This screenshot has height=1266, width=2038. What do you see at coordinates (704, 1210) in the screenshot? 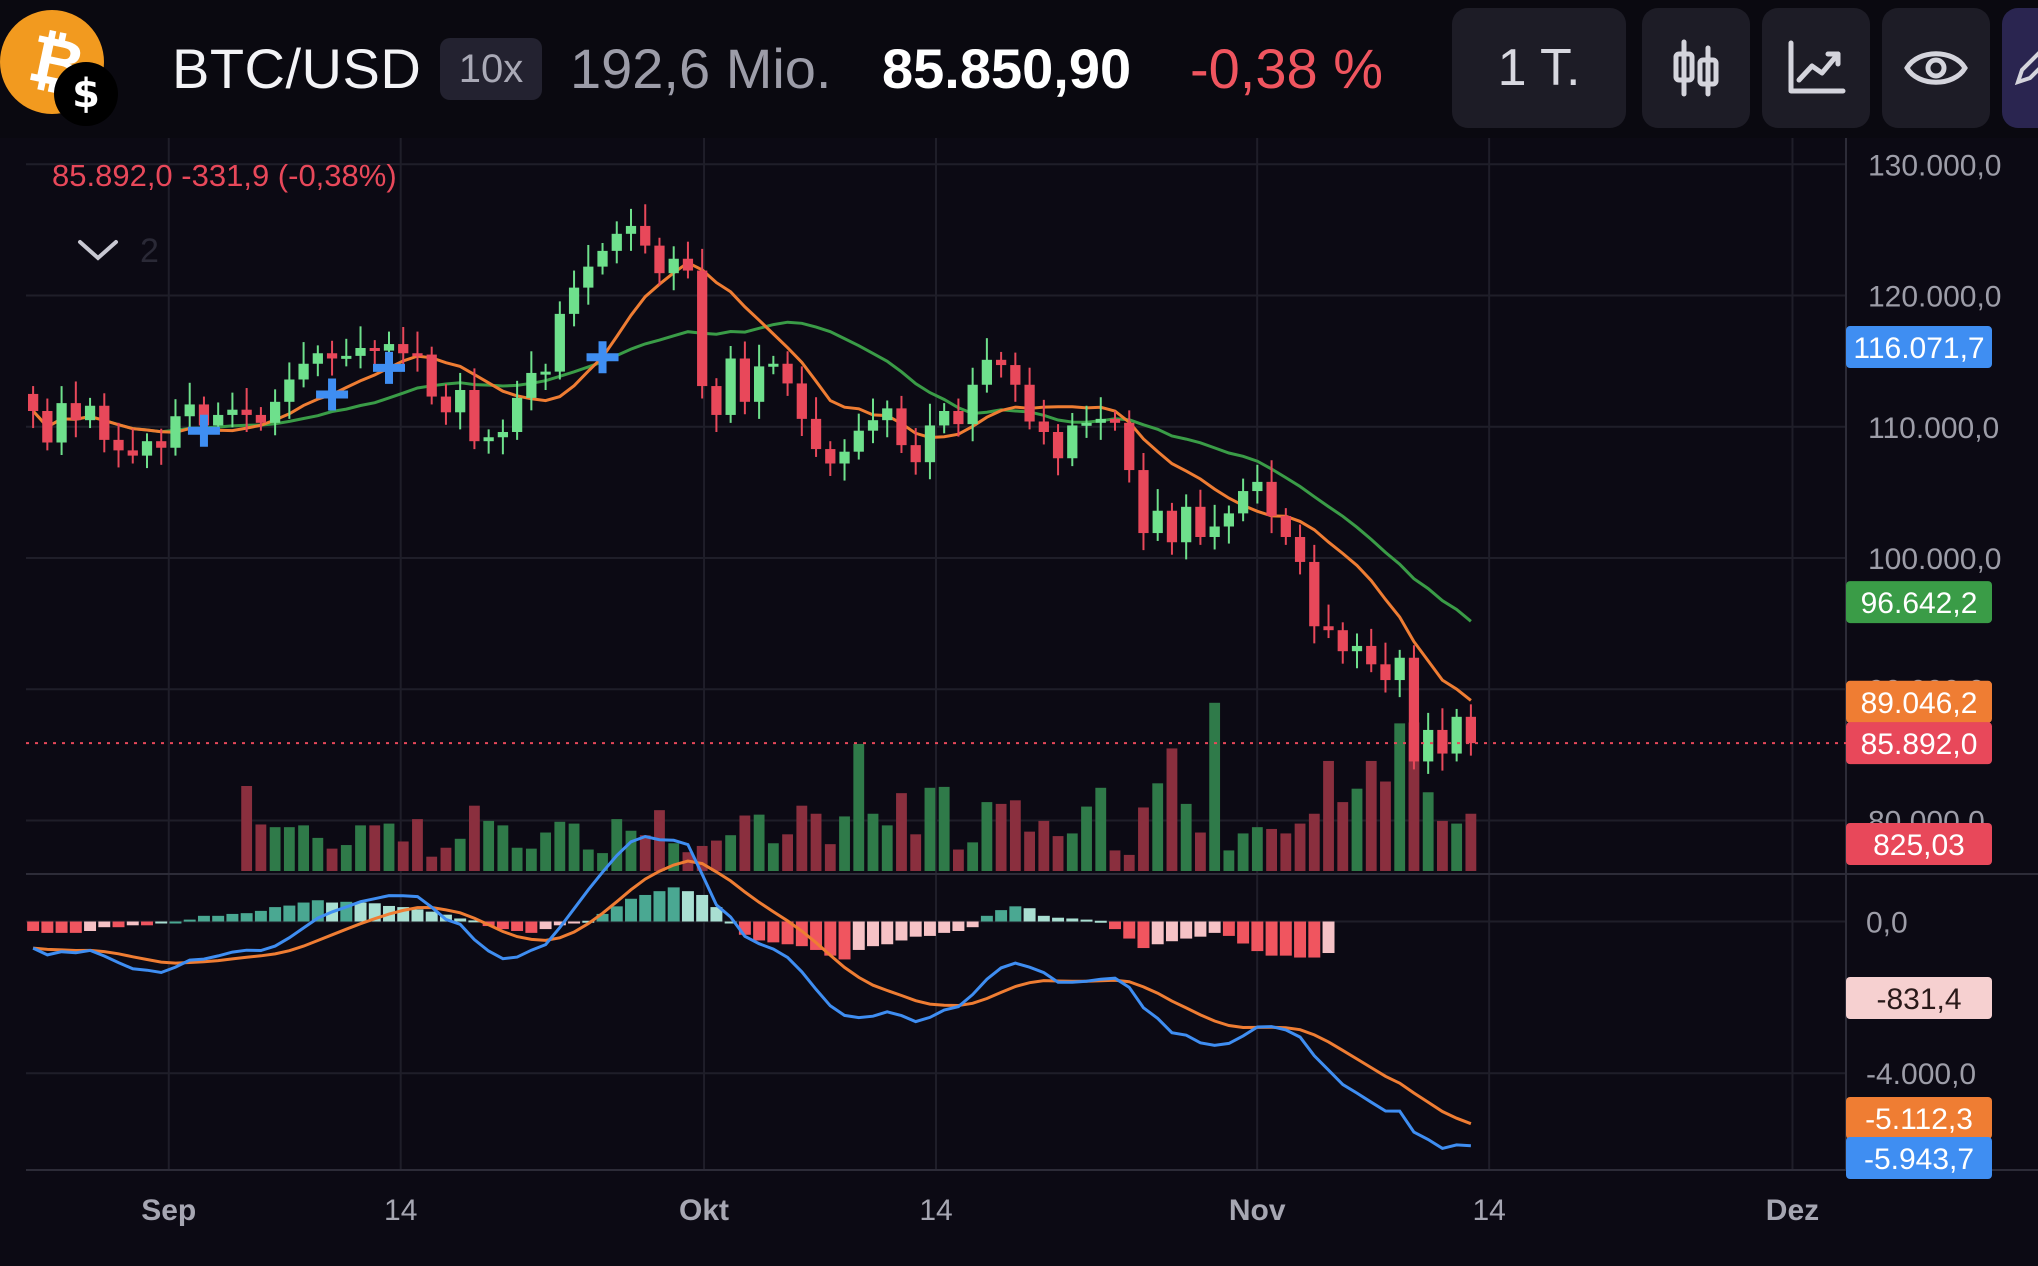
I see `time-tick-label: Okt` at bounding box center [704, 1210].